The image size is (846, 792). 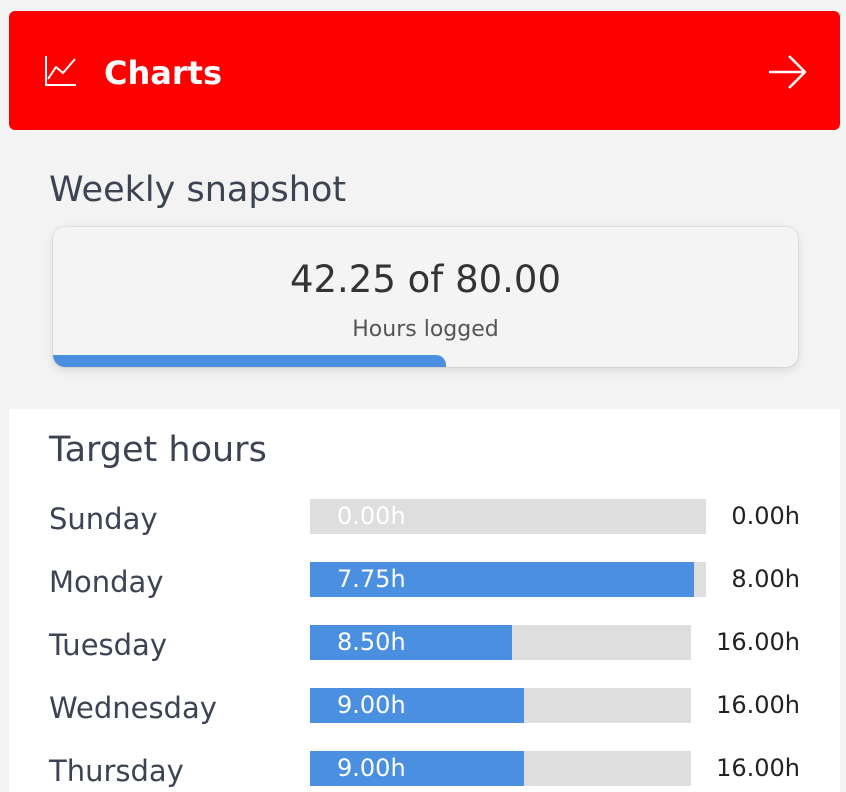 I want to click on day-label: Sunday, so click(x=103, y=519).